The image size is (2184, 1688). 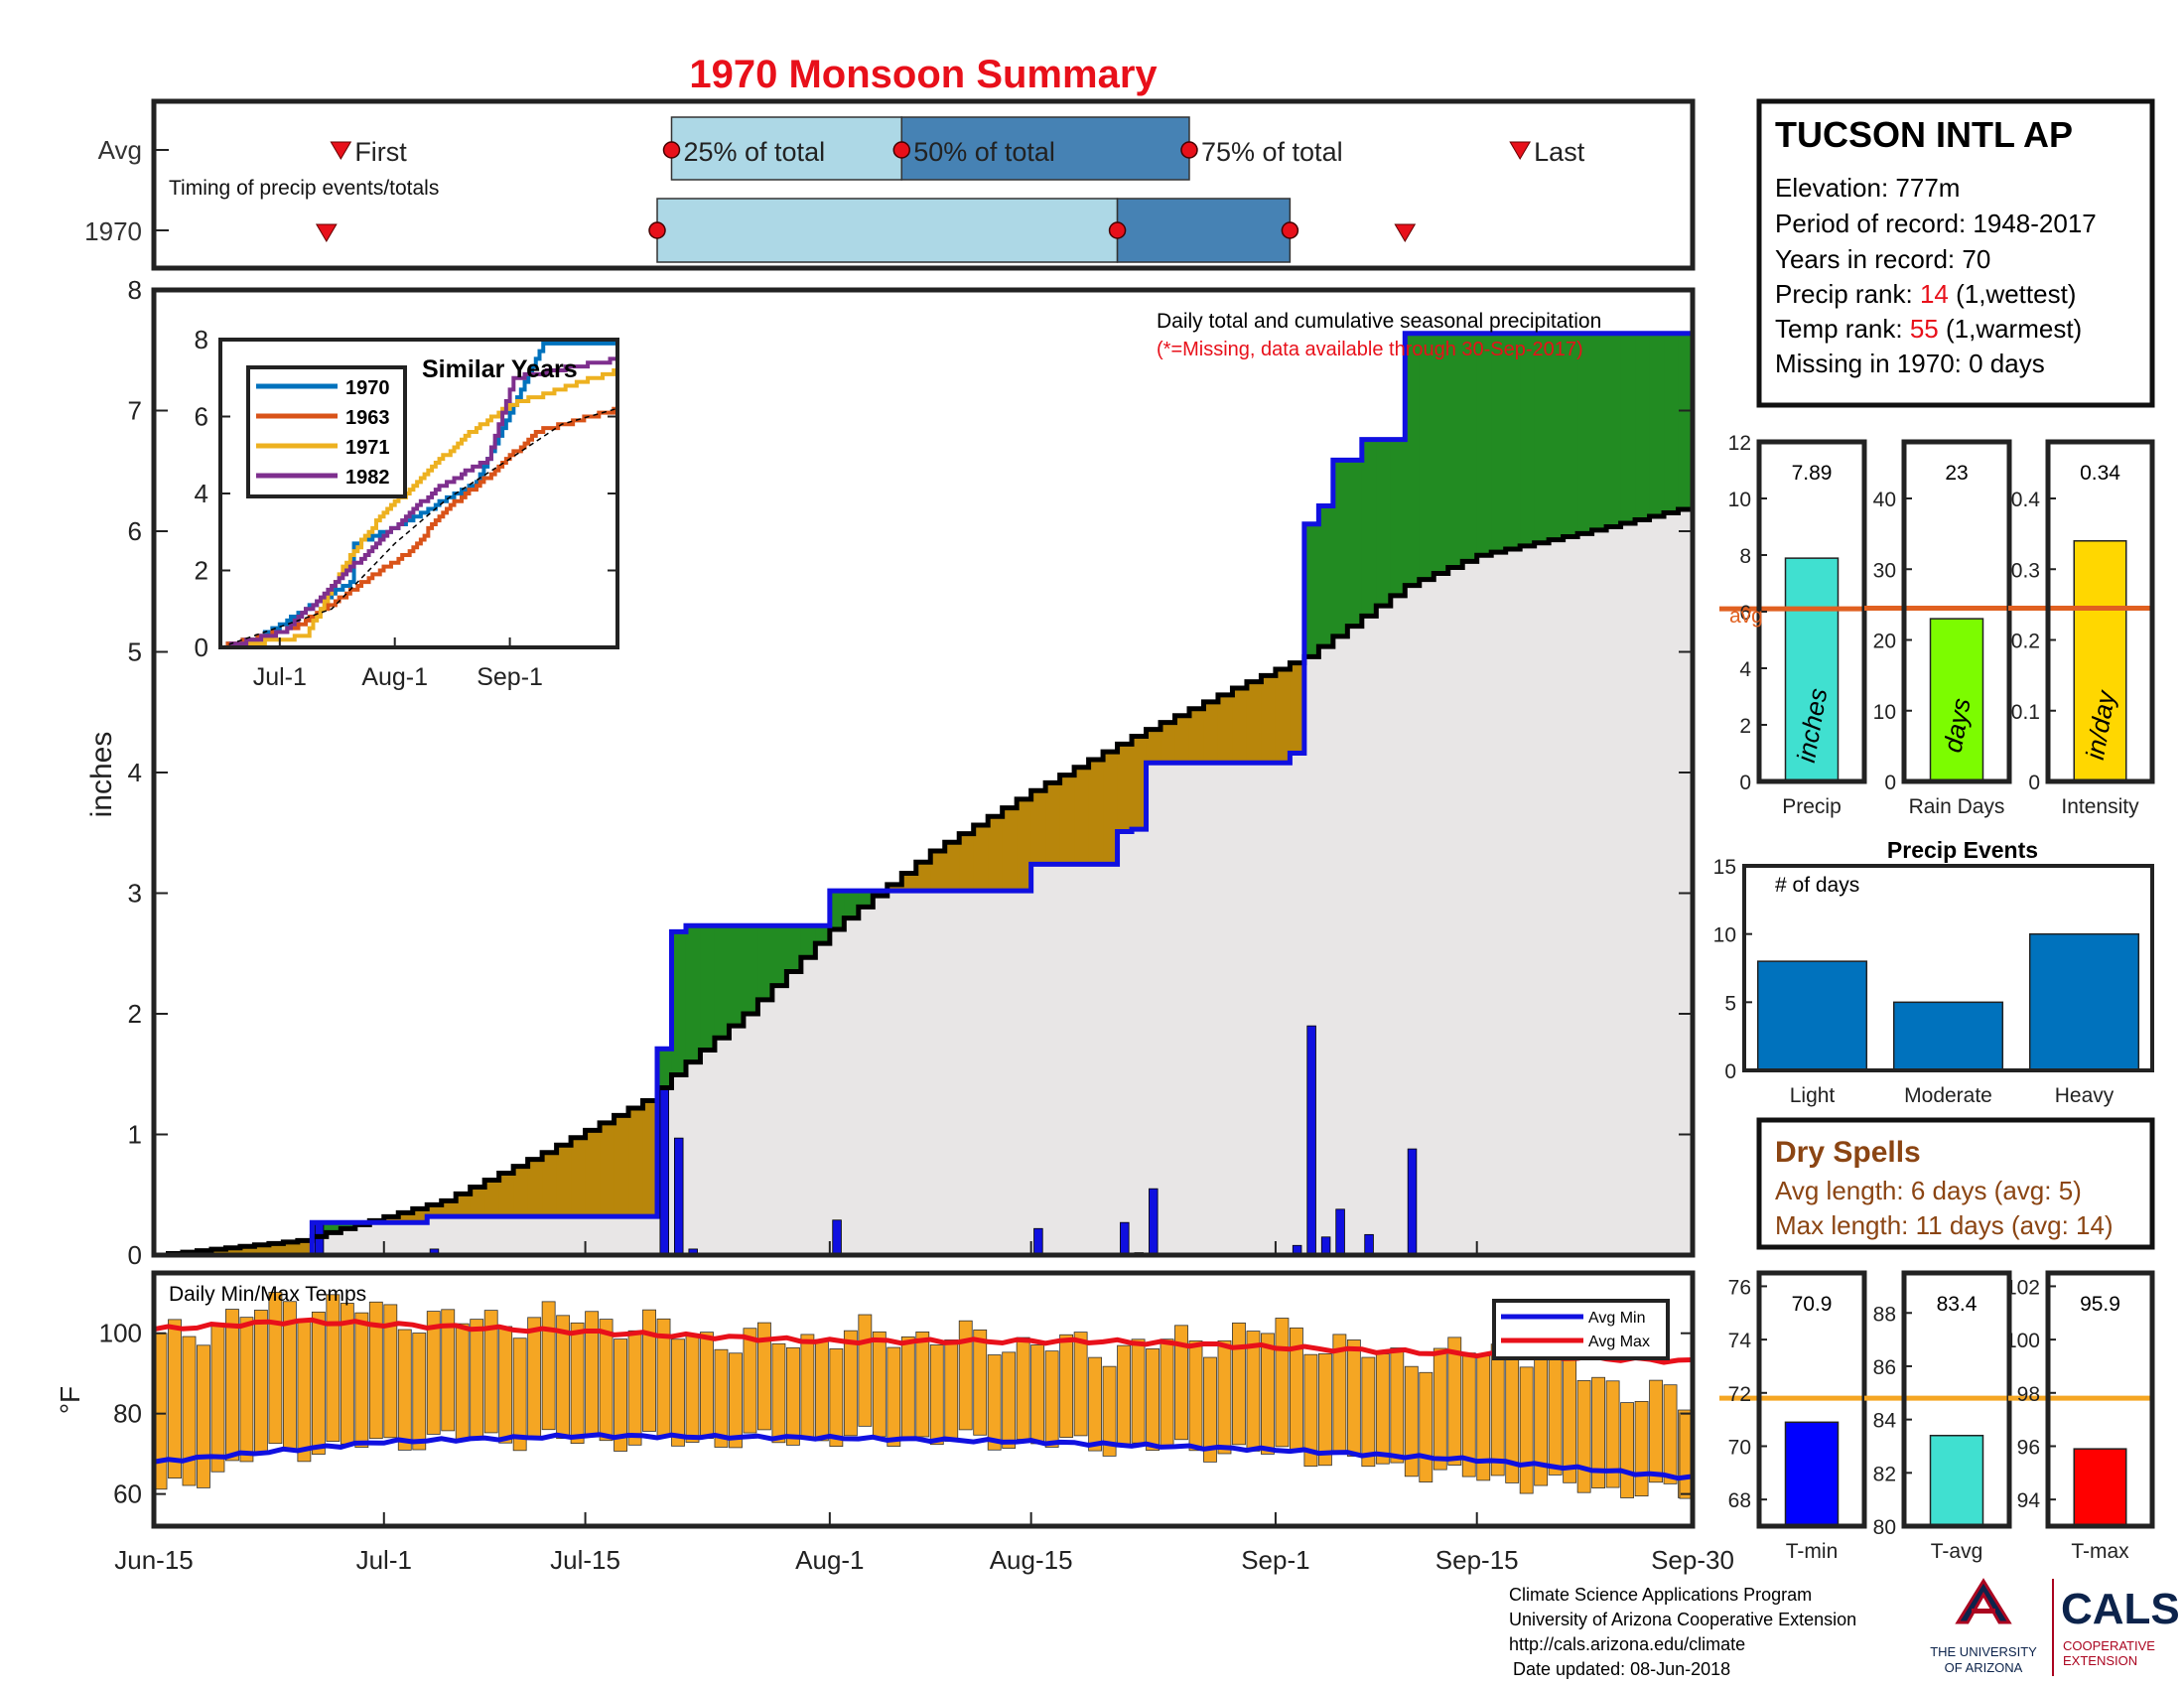 What do you see at coordinates (1884, 500) in the screenshot?
I see `rain_days-tick-label: 40` at bounding box center [1884, 500].